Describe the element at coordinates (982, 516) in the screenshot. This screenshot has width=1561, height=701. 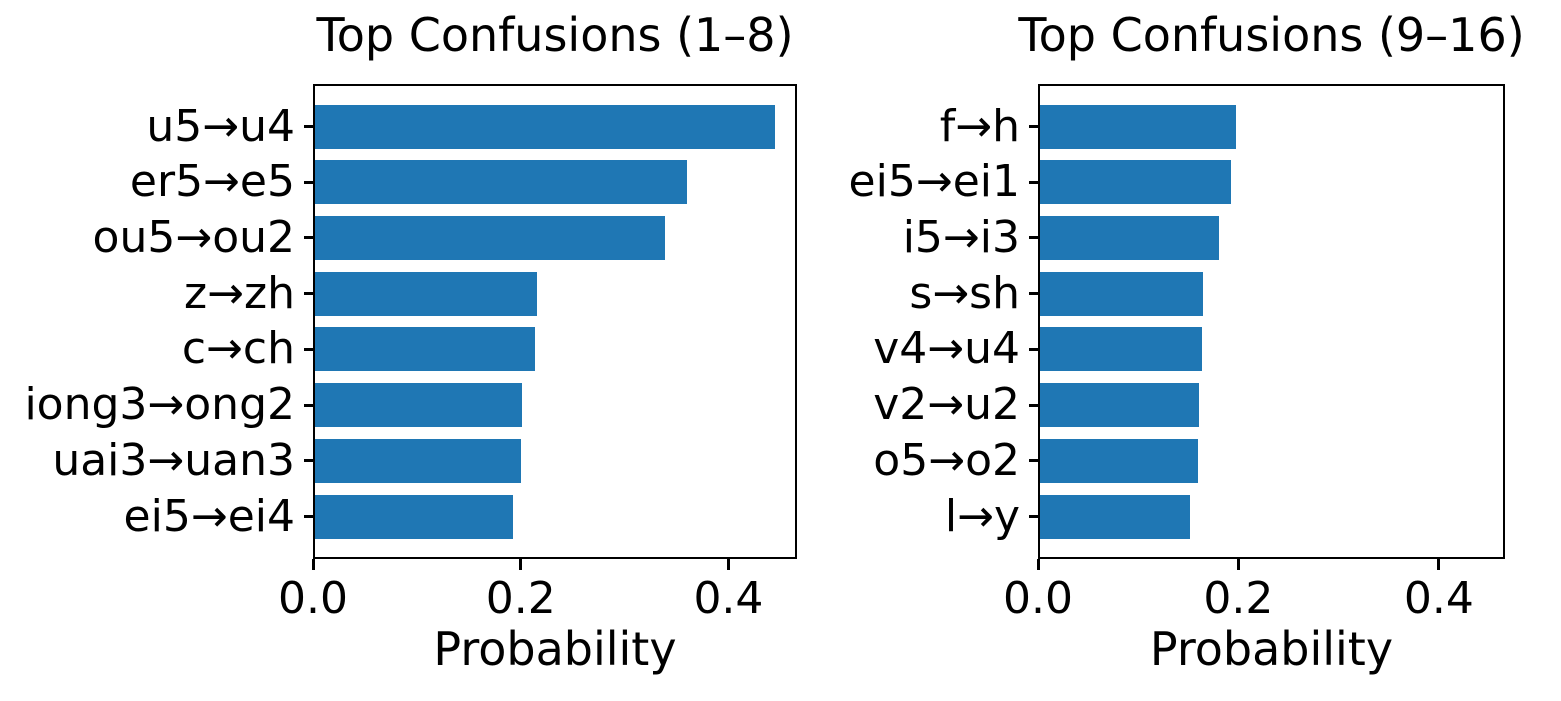
I see `y-tick-label: l→y` at that location.